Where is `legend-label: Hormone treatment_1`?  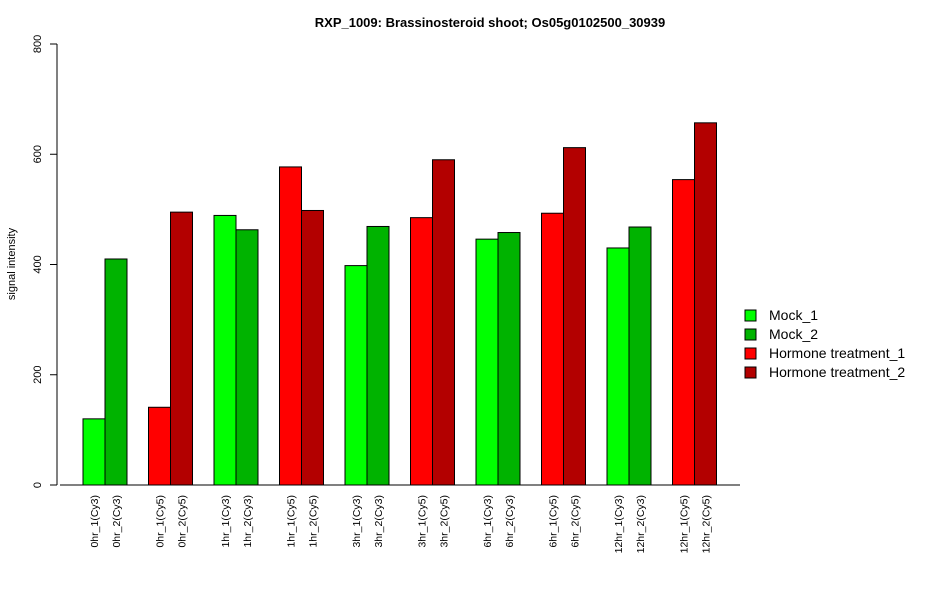
legend-label: Hormone treatment_1 is located at coordinates (837, 353).